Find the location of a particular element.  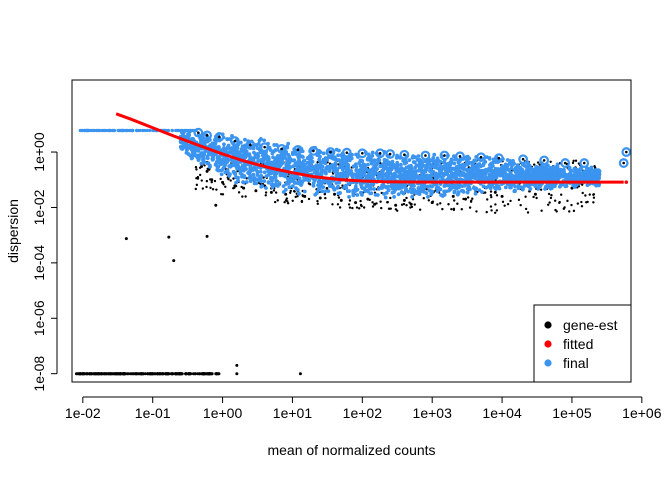

legend-label-fitted: fitted is located at coordinates (578, 344).